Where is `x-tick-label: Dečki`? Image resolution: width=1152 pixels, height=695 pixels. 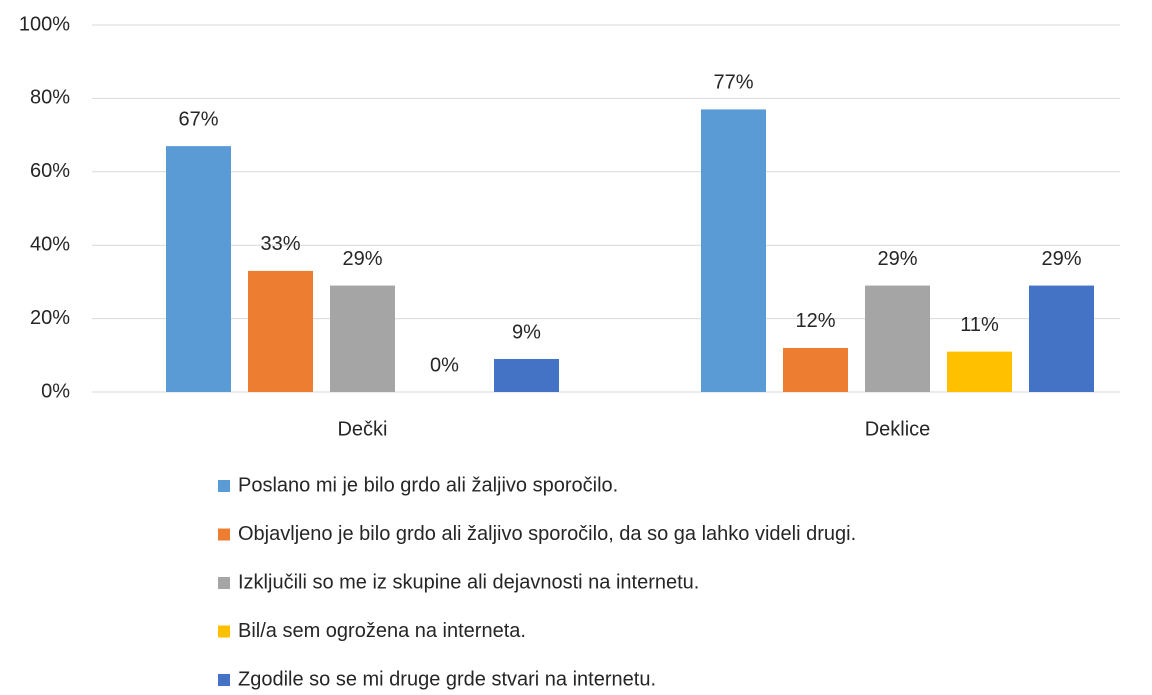 x-tick-label: Dečki is located at coordinates (362, 429).